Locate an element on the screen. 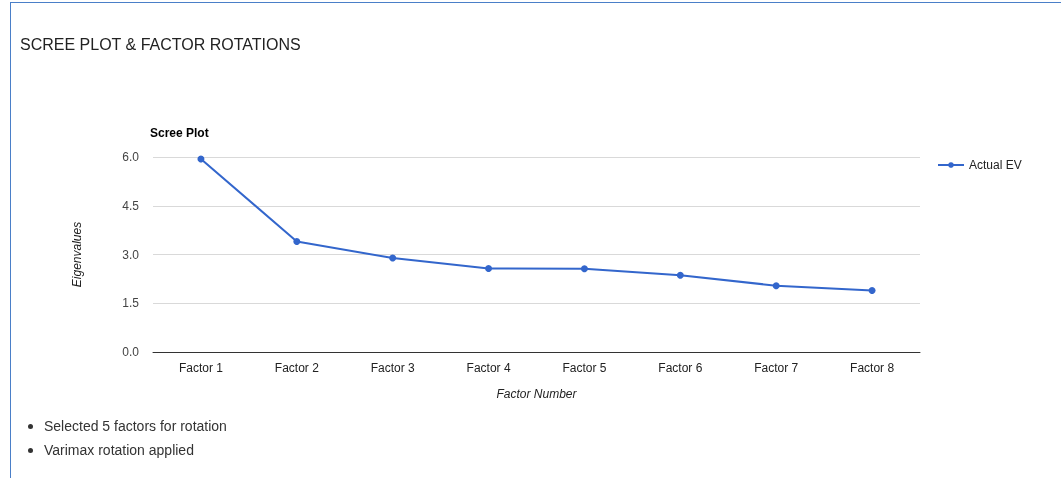  x-tick-label: Factor 7 is located at coordinates (776, 368).